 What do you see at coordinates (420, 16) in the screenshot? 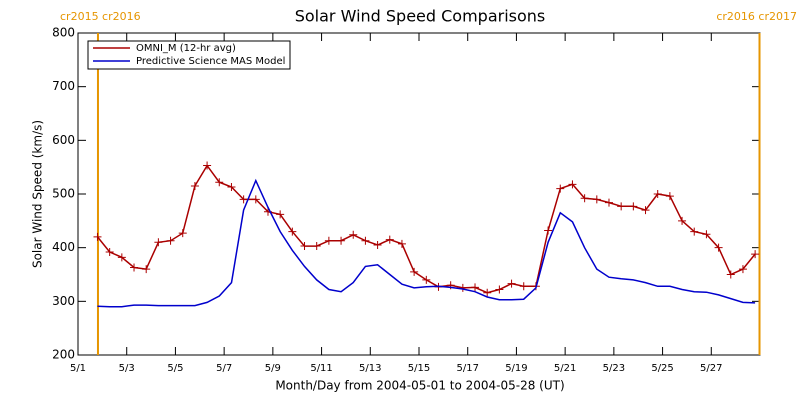
I see `chart-title: Solar Wind Speed Comparisons` at bounding box center [420, 16].